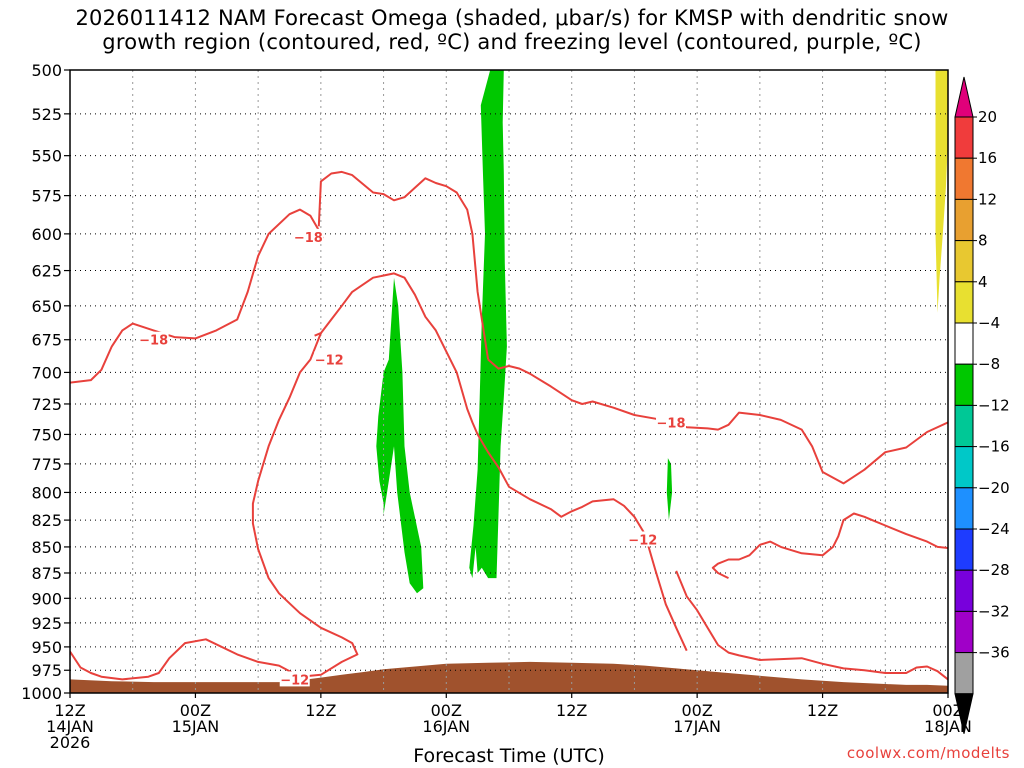  What do you see at coordinates (928, 753) in the screenshot?
I see `credit-text: coolwx.com/modelts` at bounding box center [928, 753].